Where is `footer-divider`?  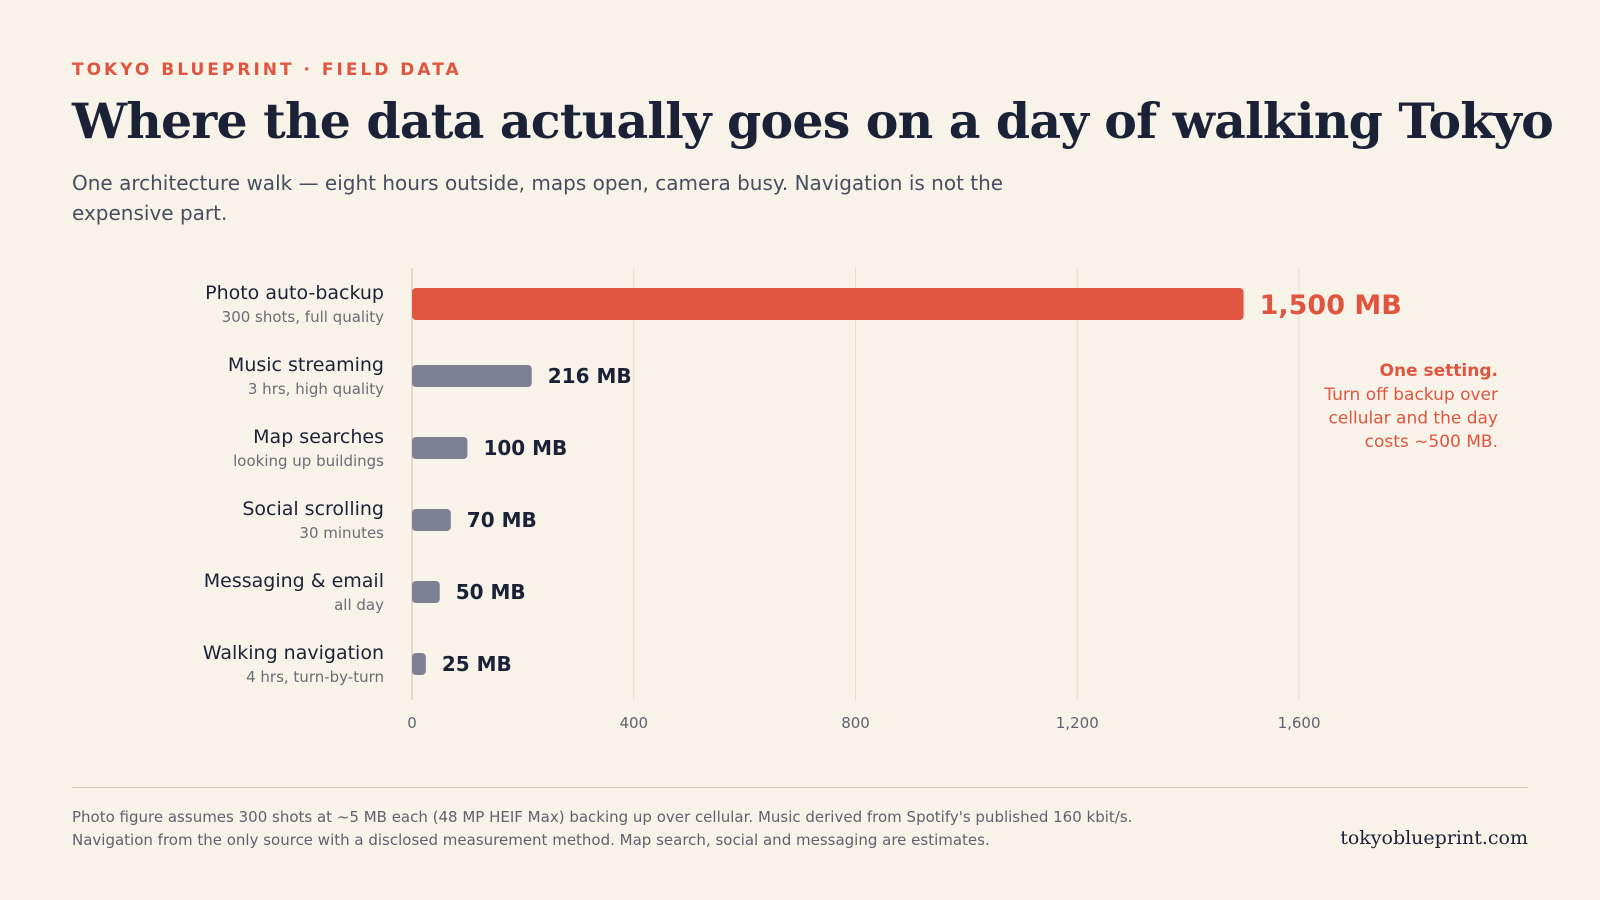
footer-divider is located at coordinates (800, 787).